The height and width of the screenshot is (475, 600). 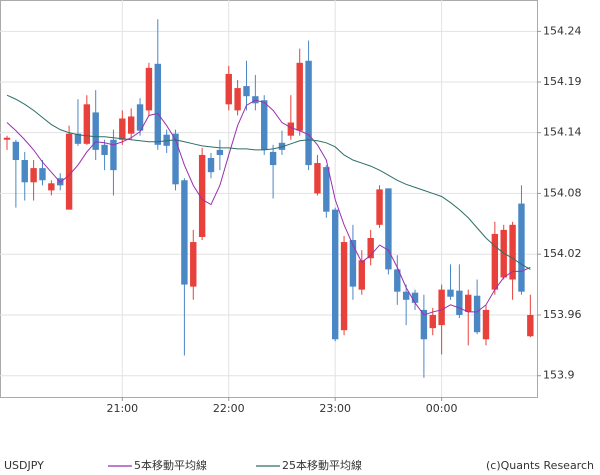 What do you see at coordinates (562, 30) in the screenshot?
I see `y-tick-label: 154.24` at bounding box center [562, 30].